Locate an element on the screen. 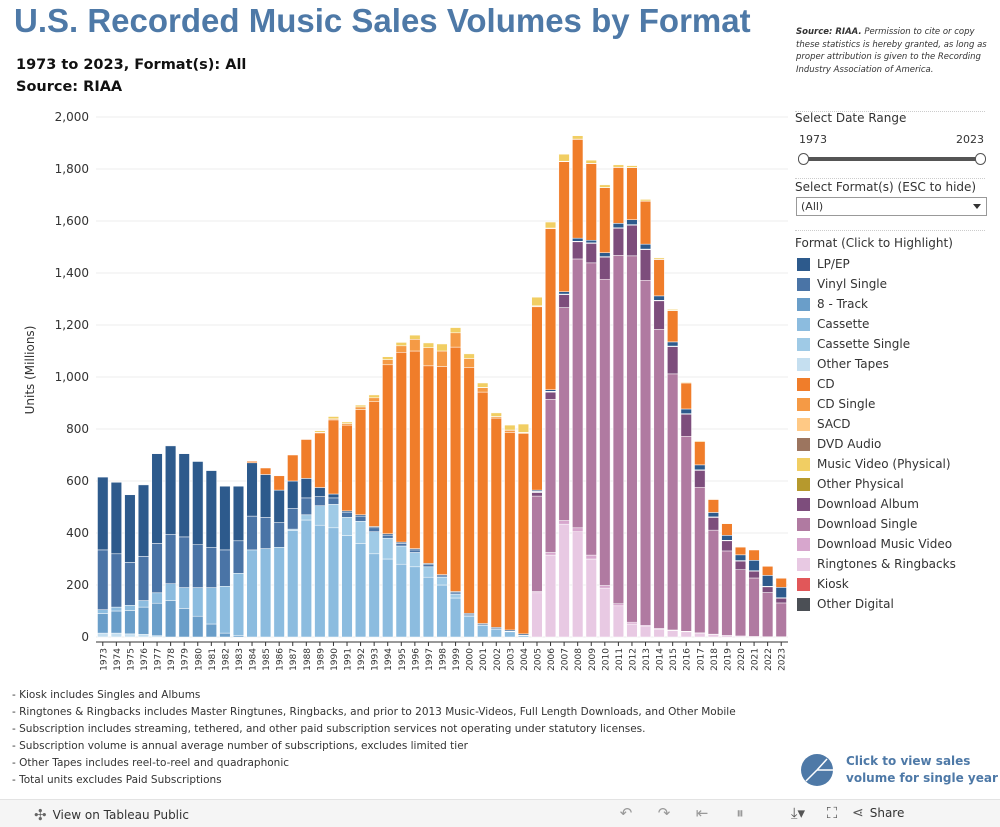 This screenshot has height=827, width=1000. legend-item: Kiosk is located at coordinates (876, 584).